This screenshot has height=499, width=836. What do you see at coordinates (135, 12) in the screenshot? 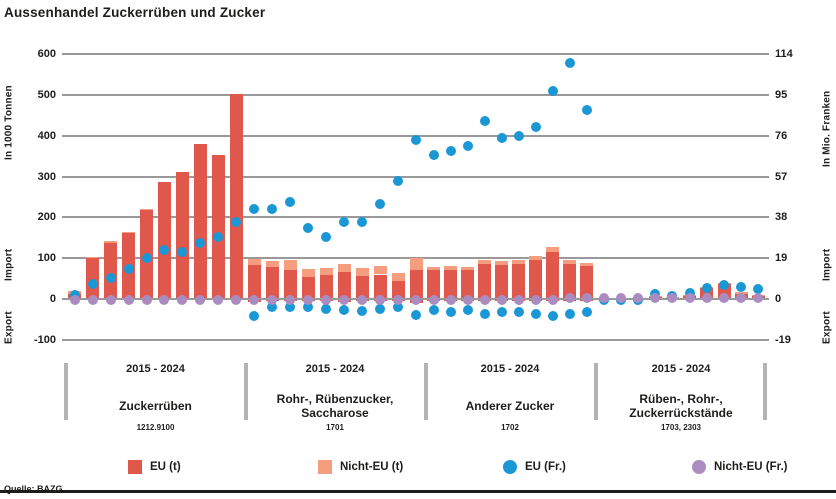
I see `page-title: Aussenhandel Zuckerrüben und Zucker` at bounding box center [135, 12].